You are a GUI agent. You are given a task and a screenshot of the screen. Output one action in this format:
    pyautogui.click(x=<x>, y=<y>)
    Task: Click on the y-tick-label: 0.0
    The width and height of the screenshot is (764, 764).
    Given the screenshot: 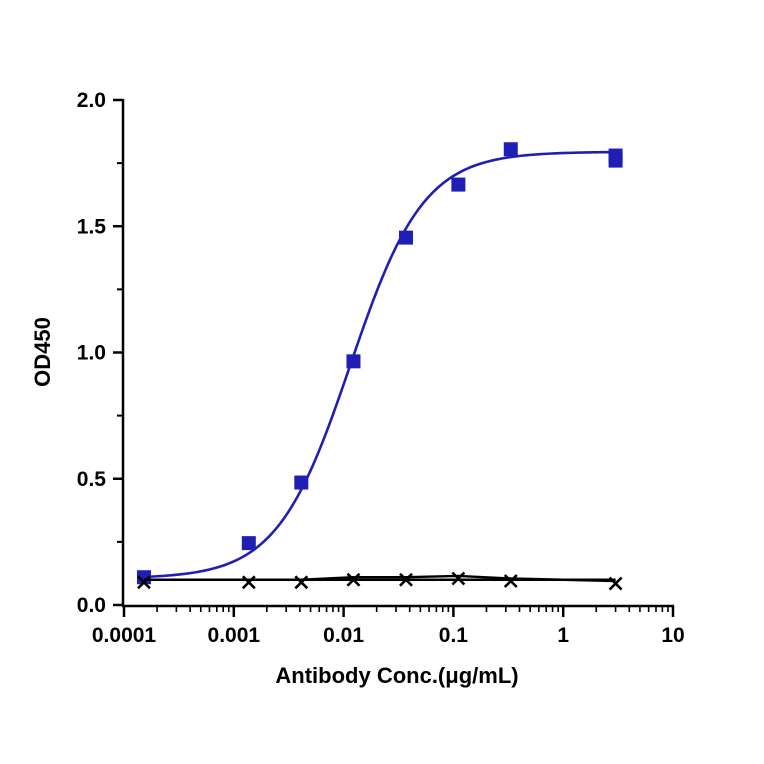 What is the action you would take?
    pyautogui.click(x=91, y=605)
    